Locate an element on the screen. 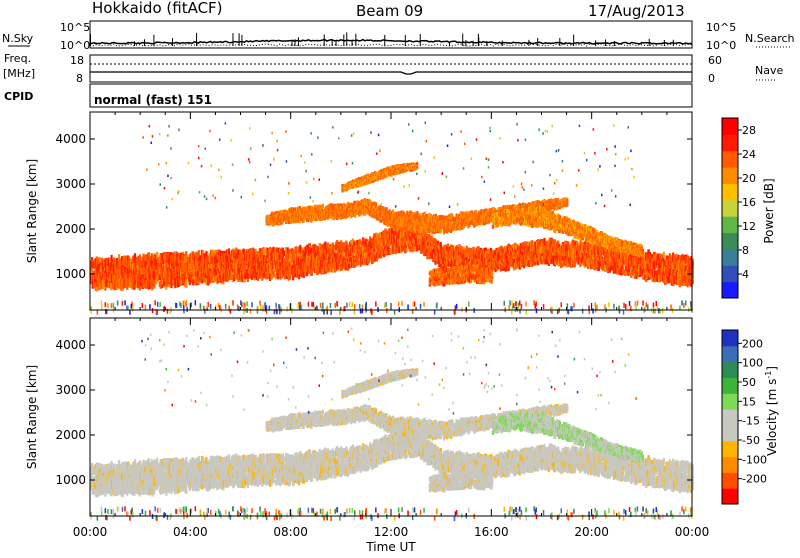 Image resolution: width=800 pixels, height=558 pixels. freq-left-tick-top: 18 is located at coordinates (77, 60).